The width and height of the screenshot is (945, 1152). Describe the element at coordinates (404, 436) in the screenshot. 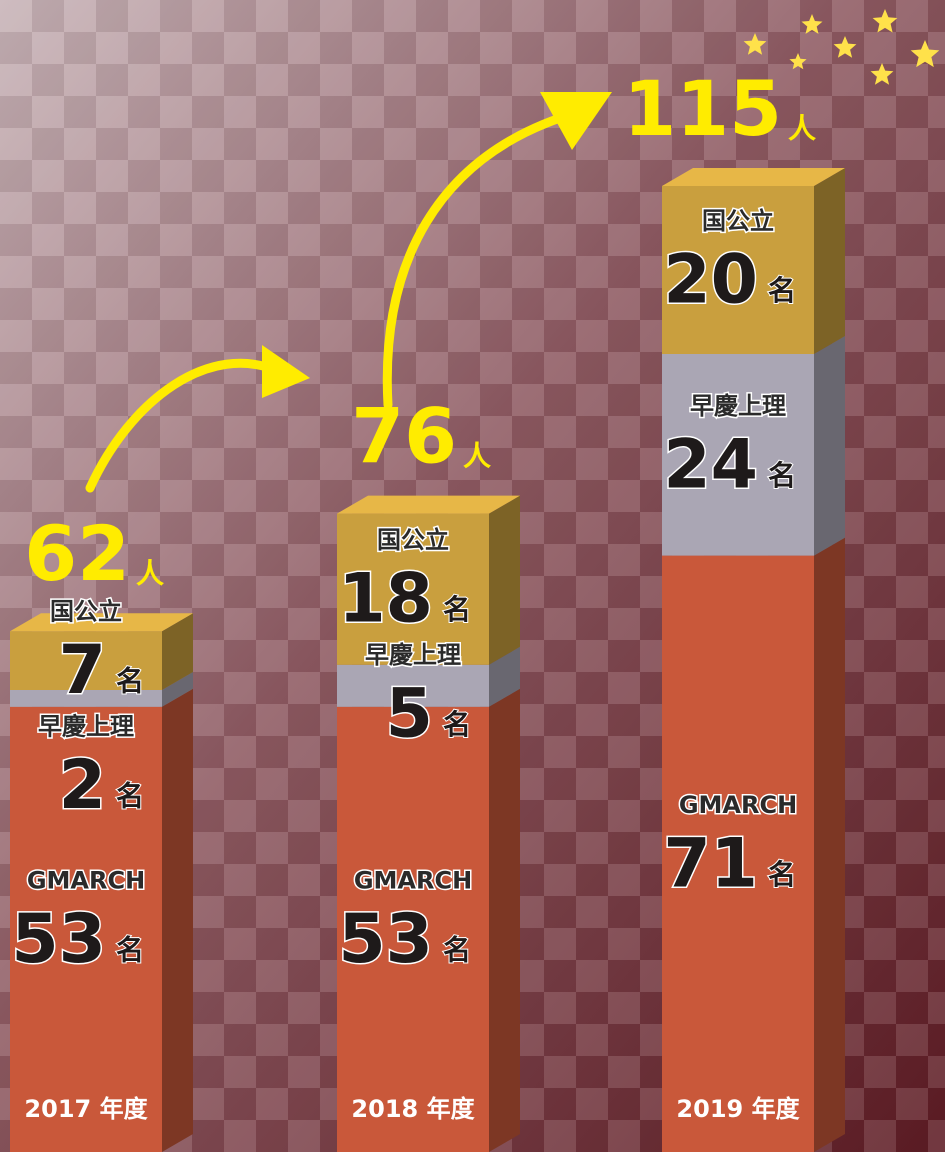

I see `total-value: 76` at that location.